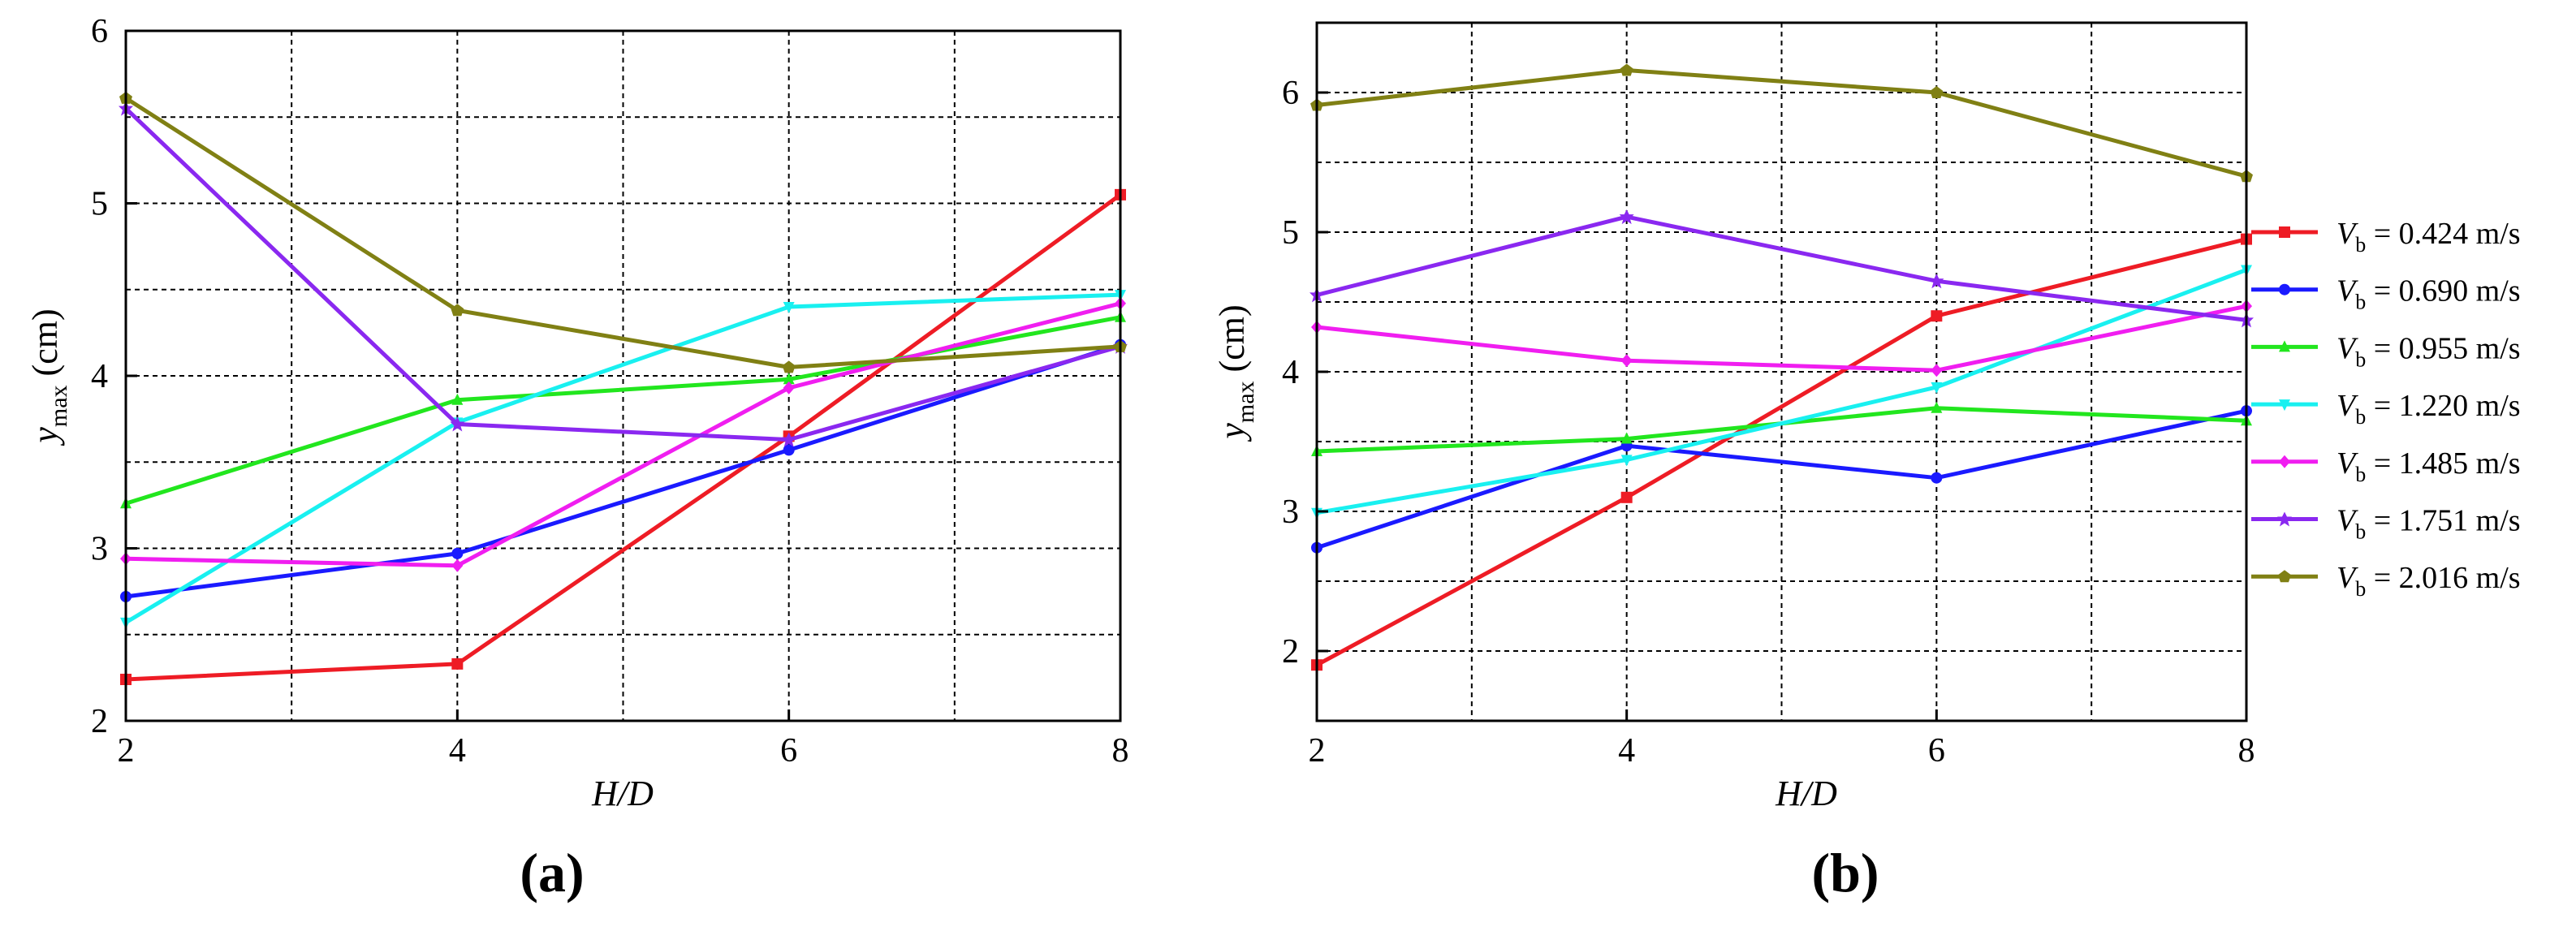 The height and width of the screenshot is (927, 2576). I want to click on panel-a-ylabel: ymax (cm), so click(48, 377).